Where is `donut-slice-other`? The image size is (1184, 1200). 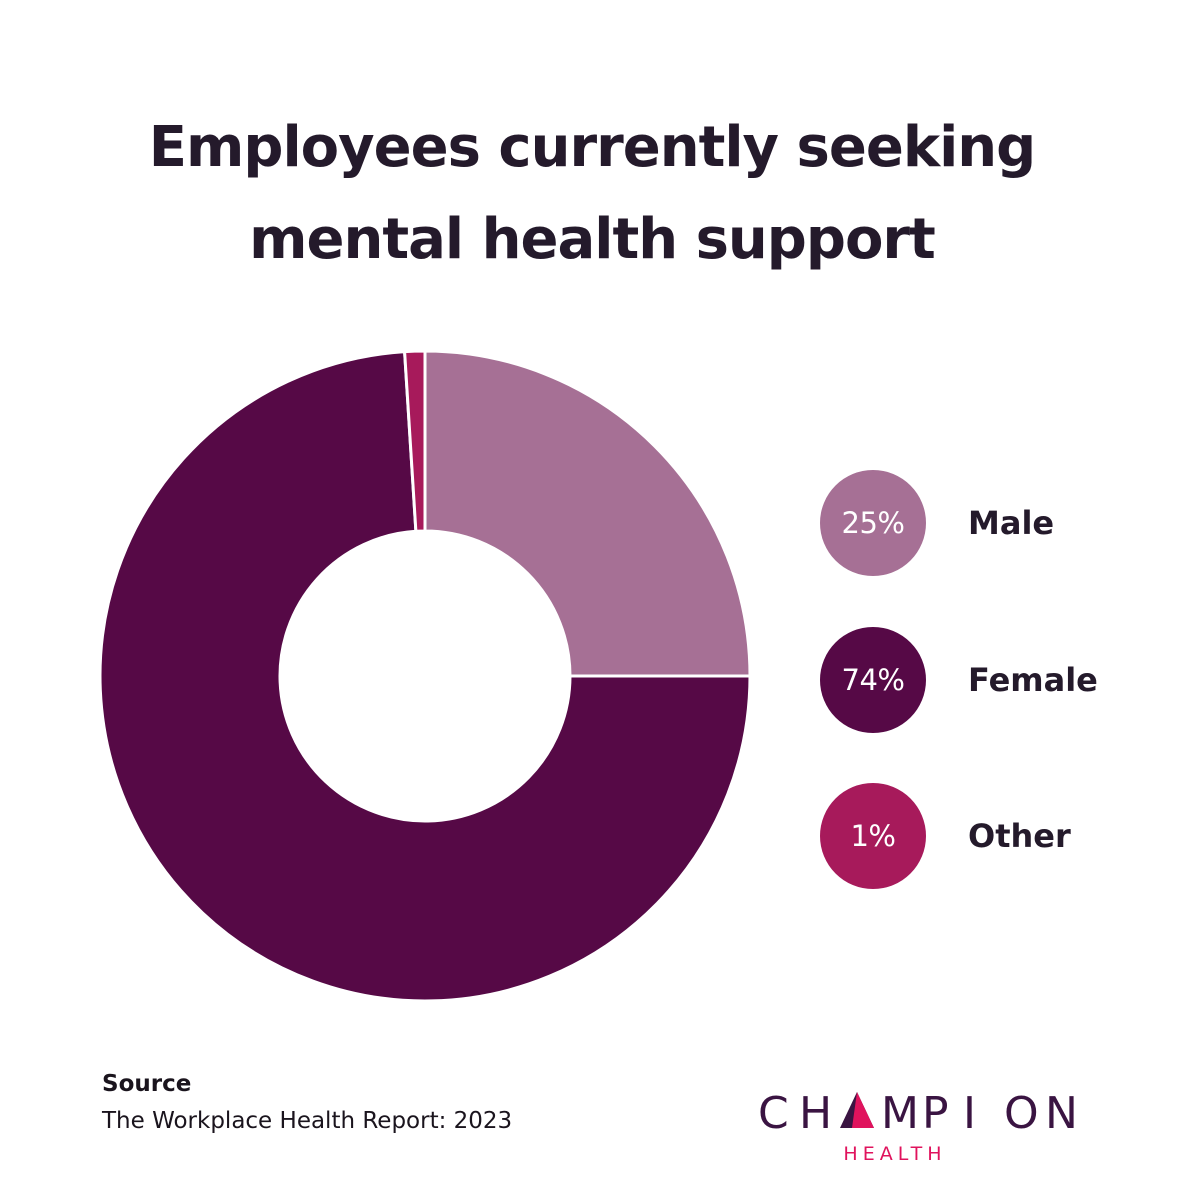 donut-slice-other is located at coordinates (415, 441).